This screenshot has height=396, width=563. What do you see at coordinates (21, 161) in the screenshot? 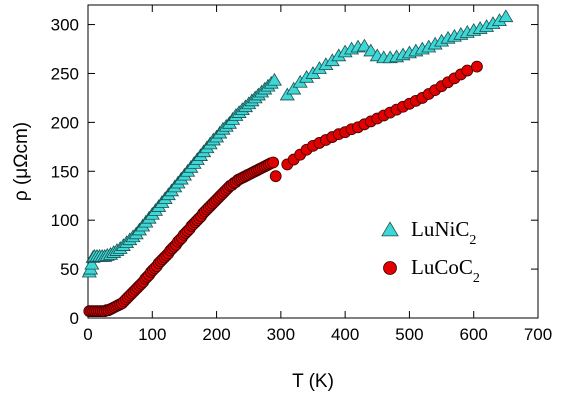
I see `y-axis-label: ρ (μΩcm)` at bounding box center [21, 161].